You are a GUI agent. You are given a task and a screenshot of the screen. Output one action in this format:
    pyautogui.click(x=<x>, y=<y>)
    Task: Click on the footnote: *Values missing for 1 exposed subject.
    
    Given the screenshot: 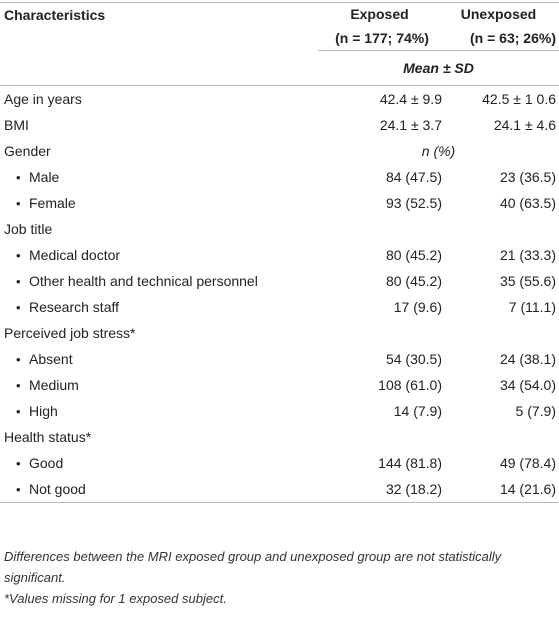 What is the action you would take?
    pyautogui.click(x=115, y=598)
    